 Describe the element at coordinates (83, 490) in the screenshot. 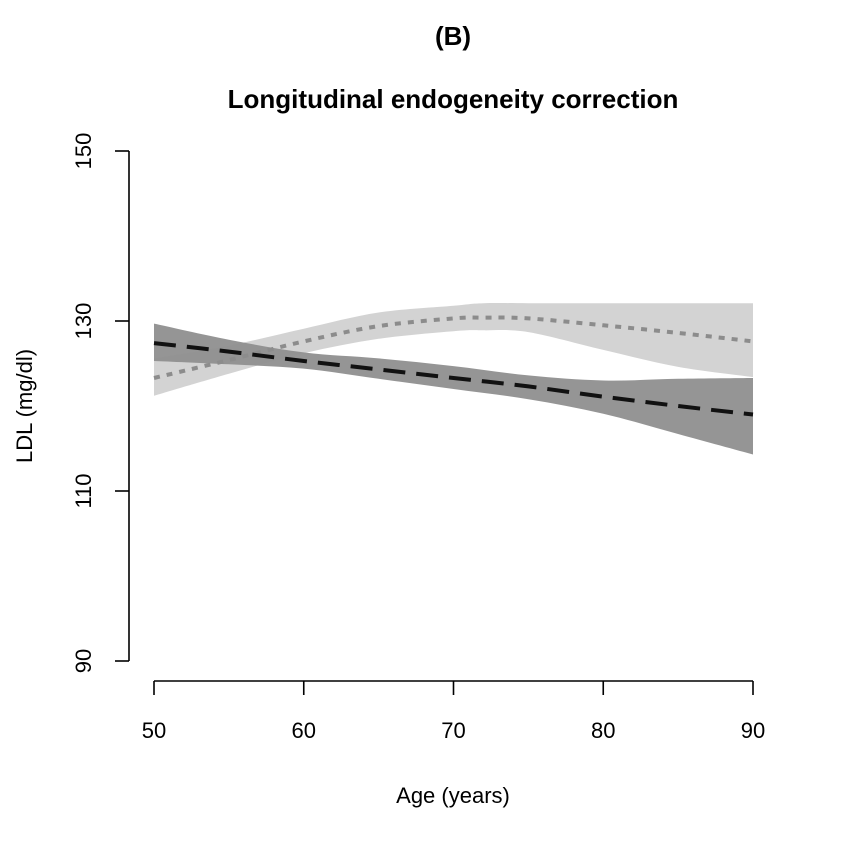

I see `y-tick-label: 110` at that location.